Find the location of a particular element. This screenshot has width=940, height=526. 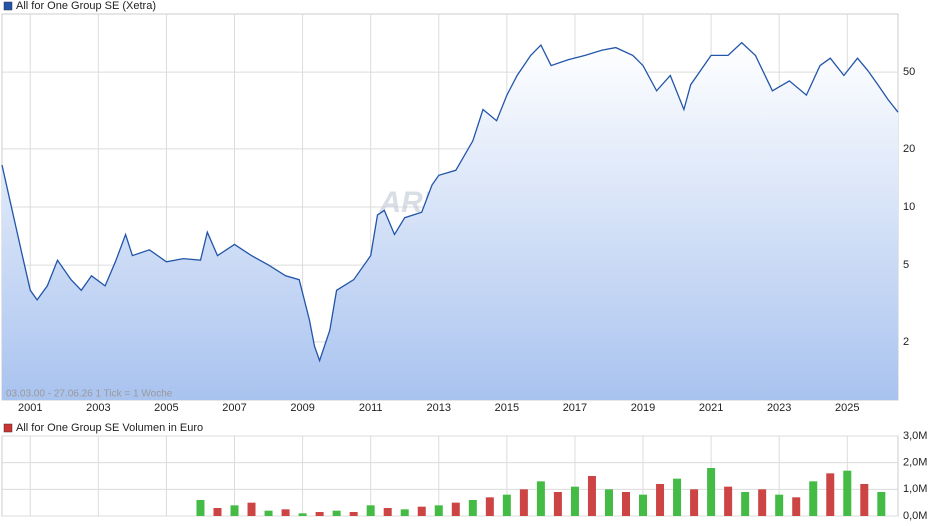

y-tick-label: 1,0M is located at coordinates (915, 489).